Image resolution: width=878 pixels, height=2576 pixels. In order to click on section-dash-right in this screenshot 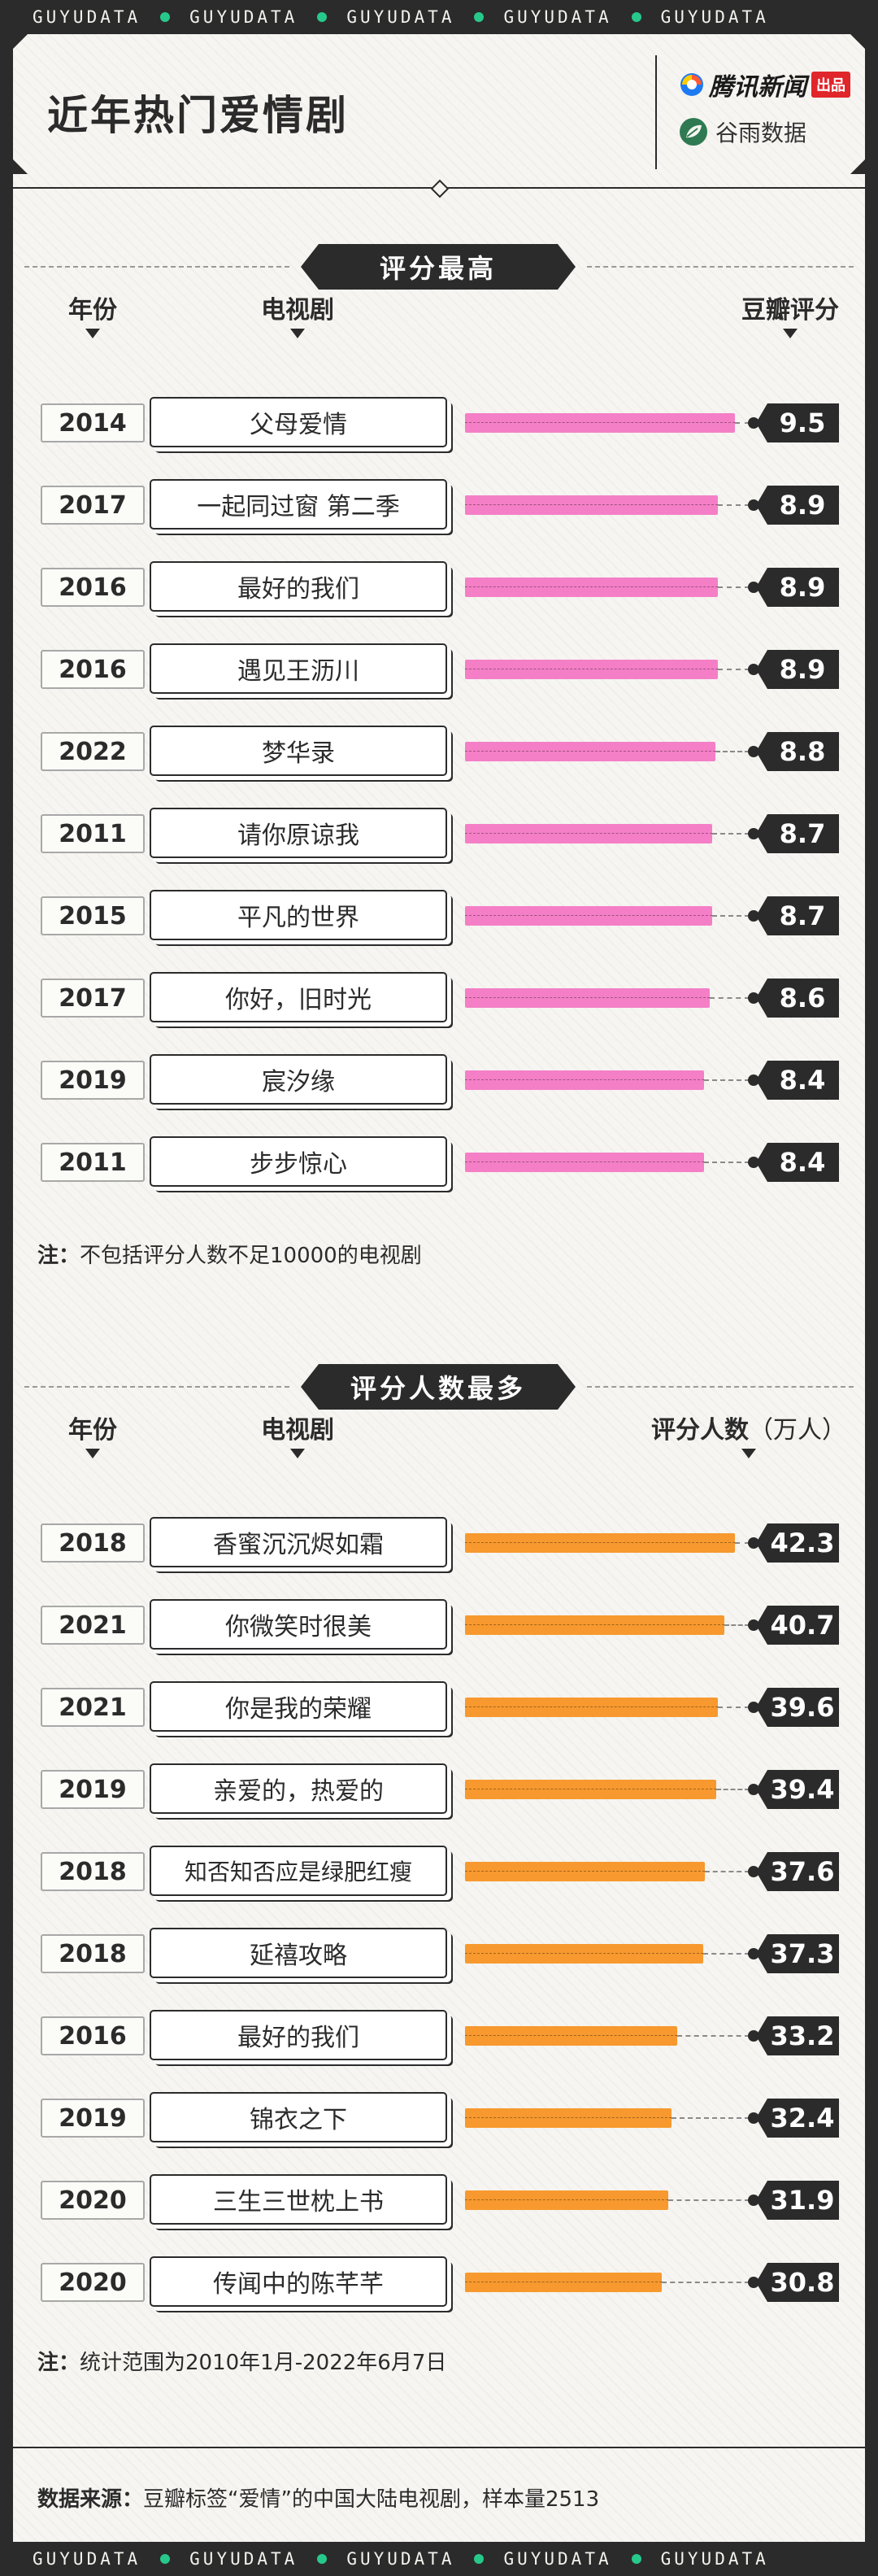, I will do `click(721, 1387)`.